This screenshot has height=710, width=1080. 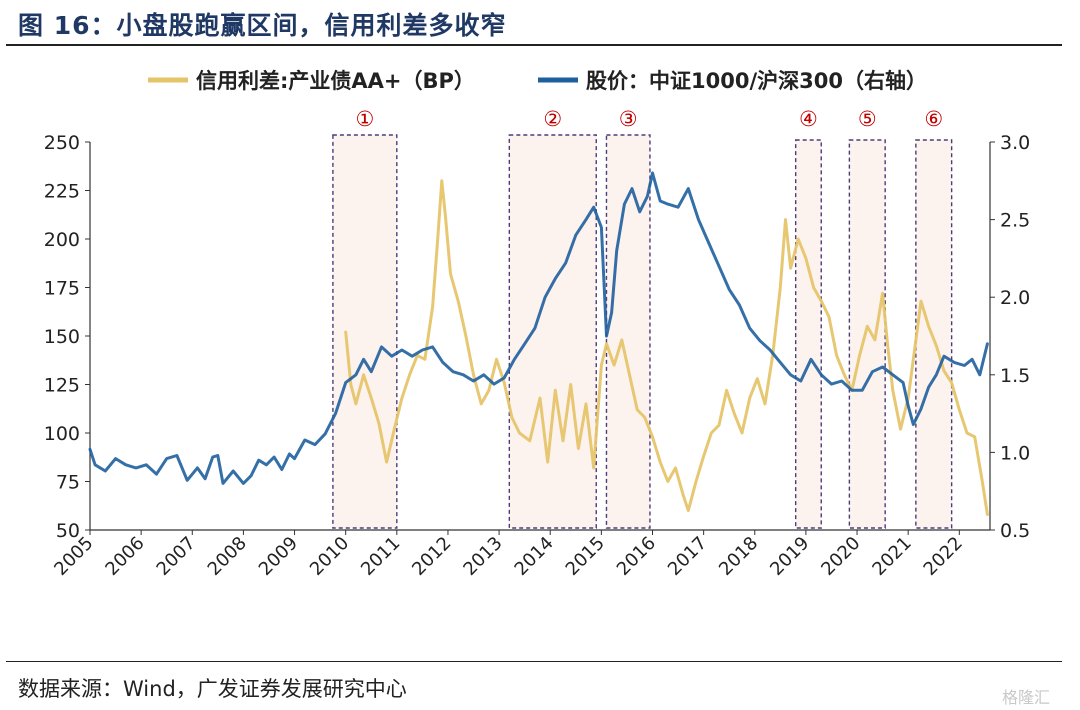 I want to click on x-tick-label: 2015, so click(x=585, y=556).